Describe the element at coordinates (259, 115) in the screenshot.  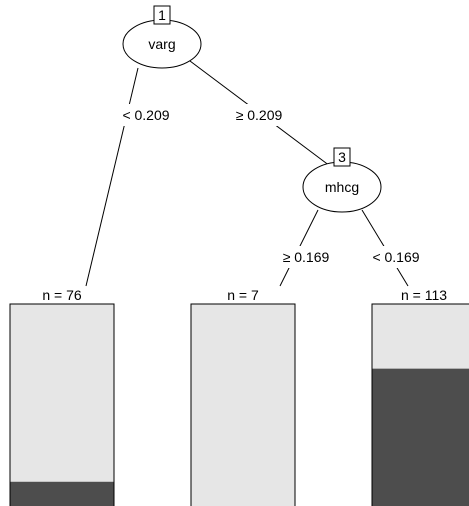
I see `split-label-varg-right: ≥ 0.209` at that location.